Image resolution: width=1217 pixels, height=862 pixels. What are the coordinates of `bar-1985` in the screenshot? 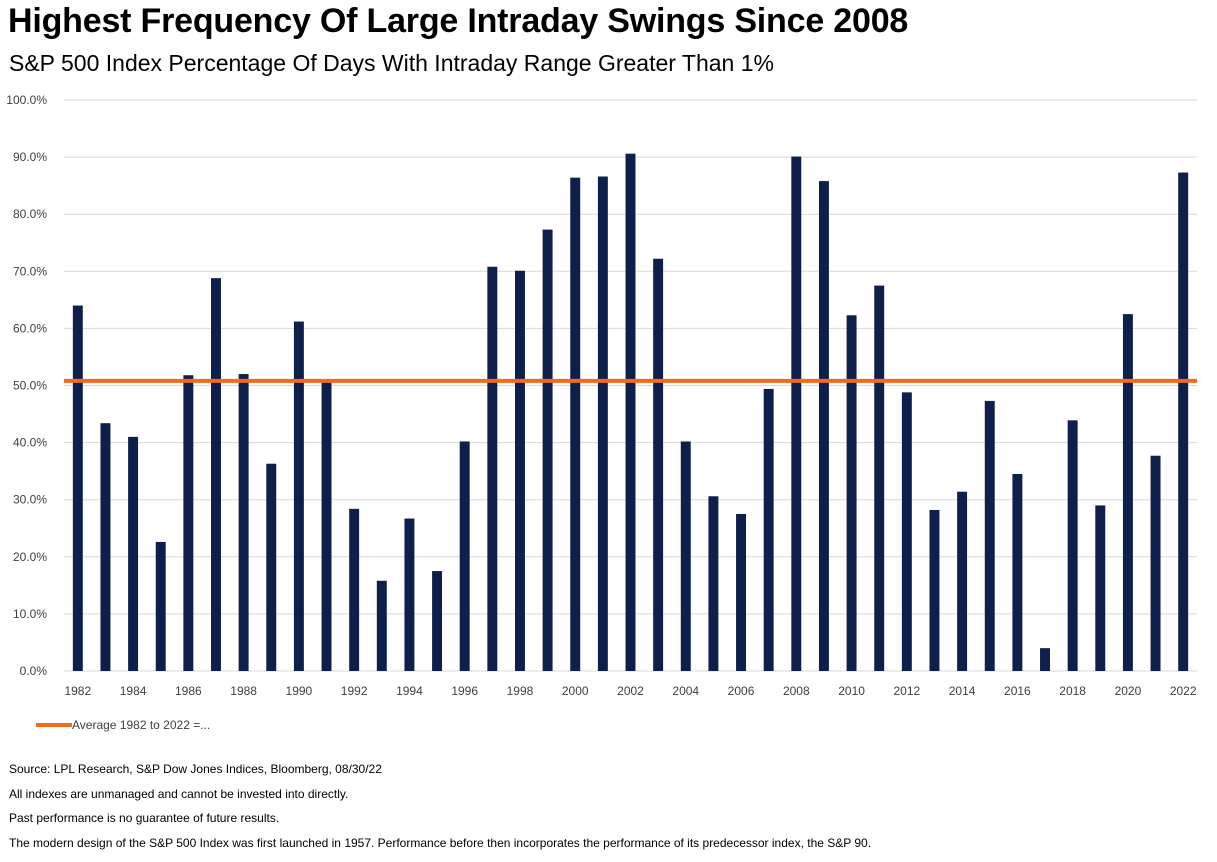 It's located at (160, 606).